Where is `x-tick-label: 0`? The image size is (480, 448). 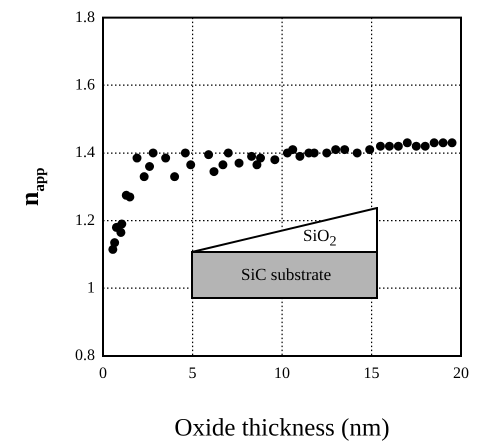 x-tick-label: 0 is located at coordinates (103, 373).